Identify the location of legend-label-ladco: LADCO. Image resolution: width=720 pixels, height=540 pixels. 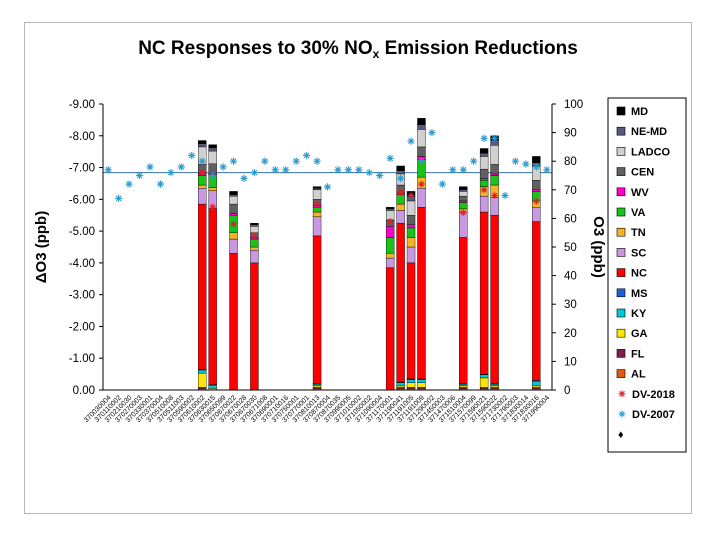
(651, 152).